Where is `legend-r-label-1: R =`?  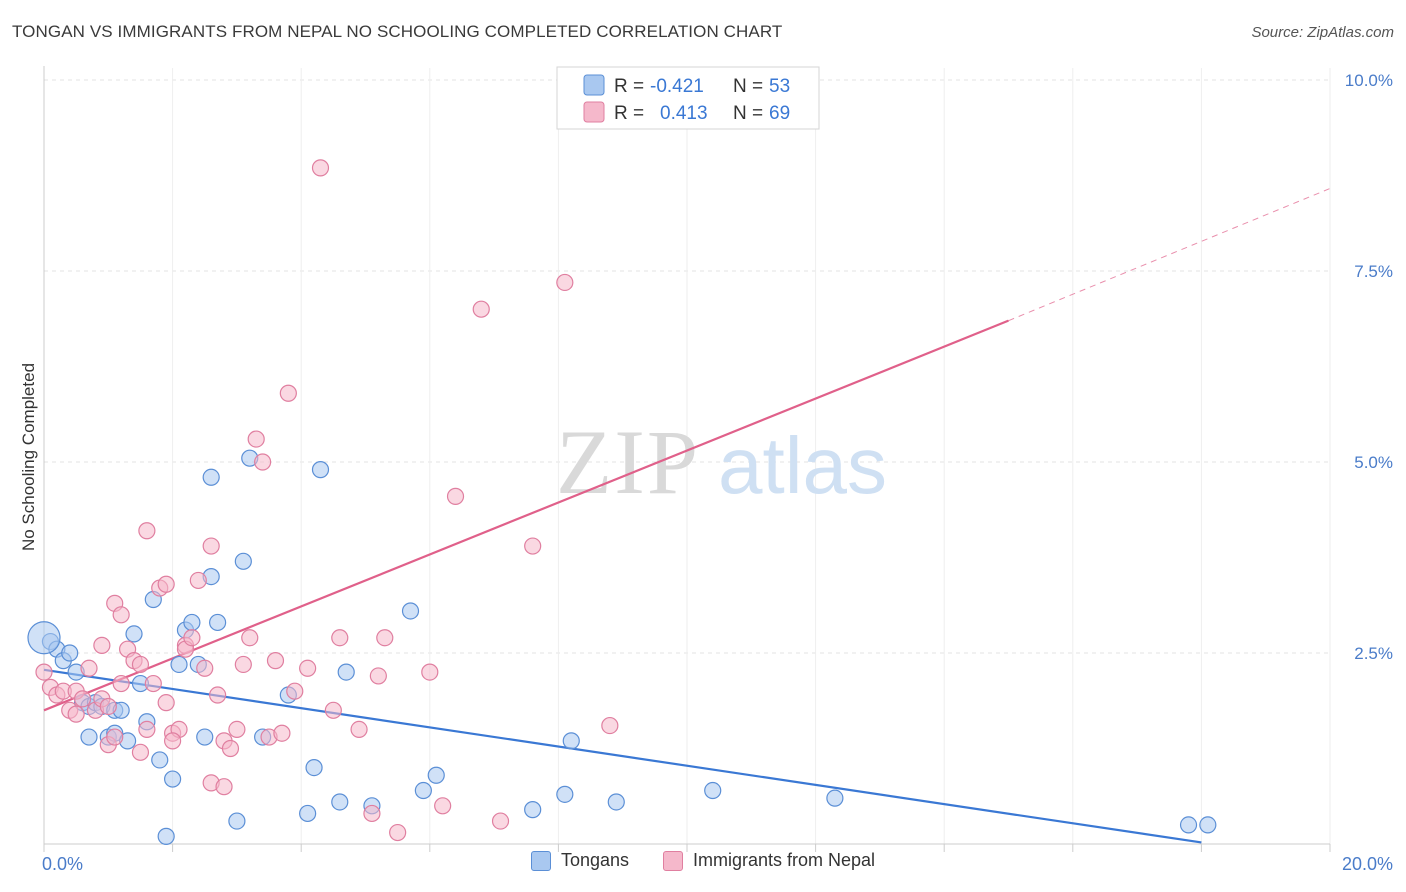
legend-r-label-1: R = is located at coordinates (631, 113).